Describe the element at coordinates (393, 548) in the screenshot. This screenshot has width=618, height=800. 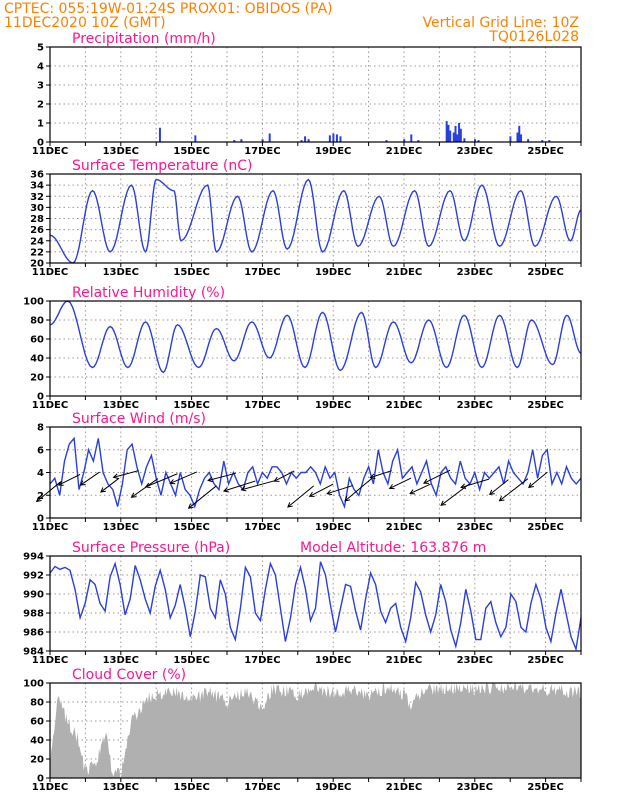
I see `panel-annotation: Model Altitude: 163.876 m` at that location.